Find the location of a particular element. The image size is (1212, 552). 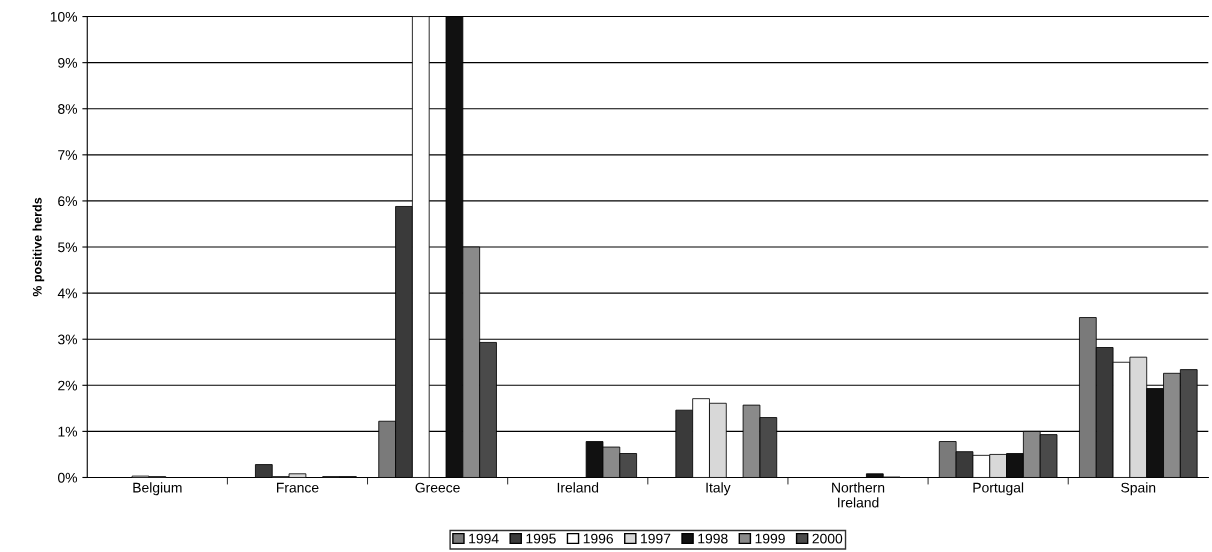

y-tick-label: 9% is located at coordinates (68, 62).